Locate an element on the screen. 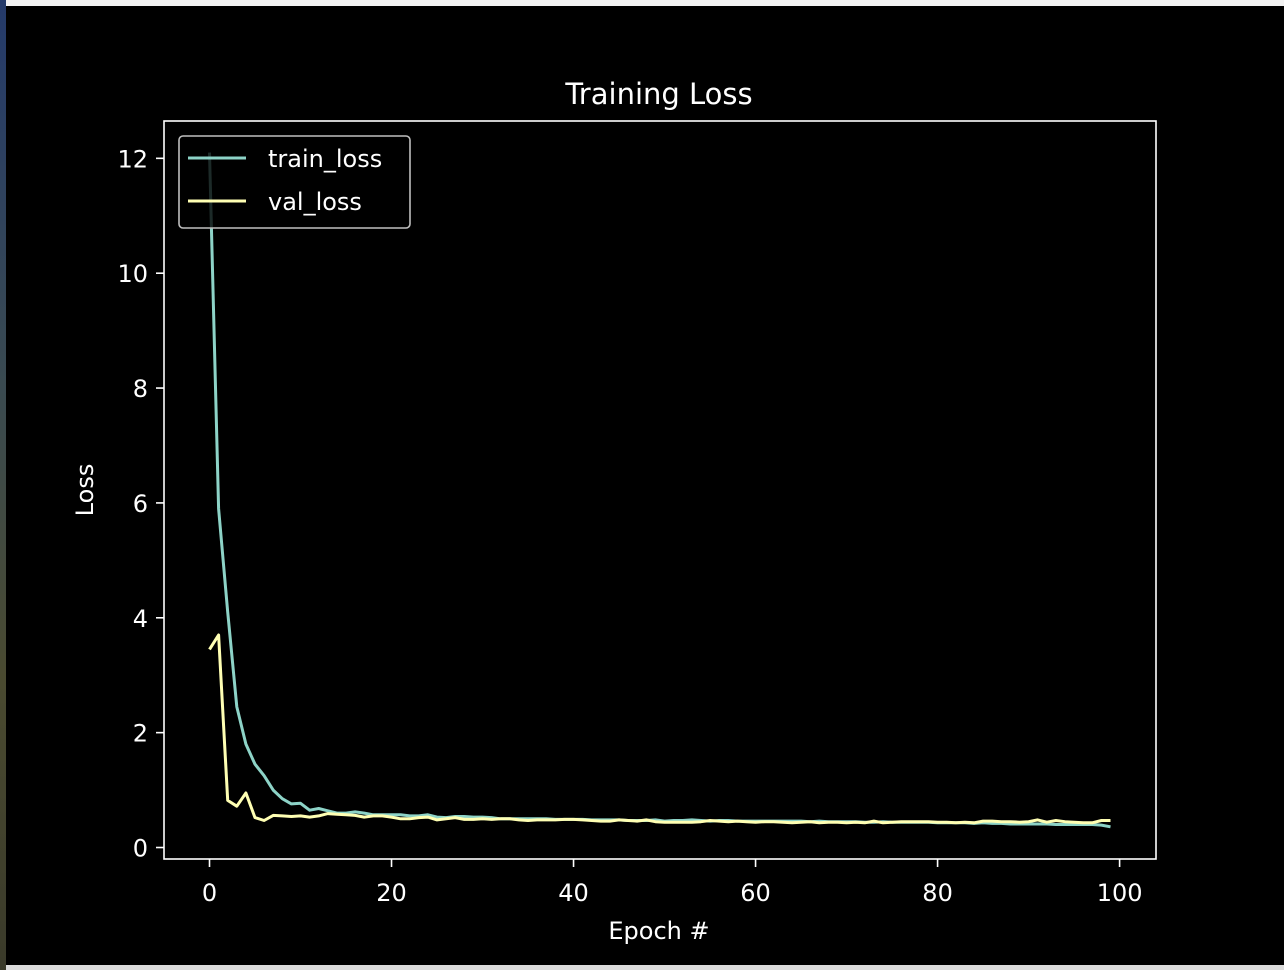 The width and height of the screenshot is (1284, 970). y-tick-label: 0 is located at coordinates (140, 849).